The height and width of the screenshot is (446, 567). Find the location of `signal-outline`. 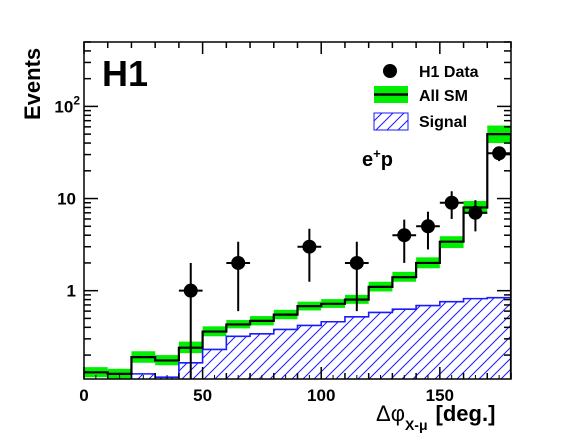

signal-outline is located at coordinates (320, 337).